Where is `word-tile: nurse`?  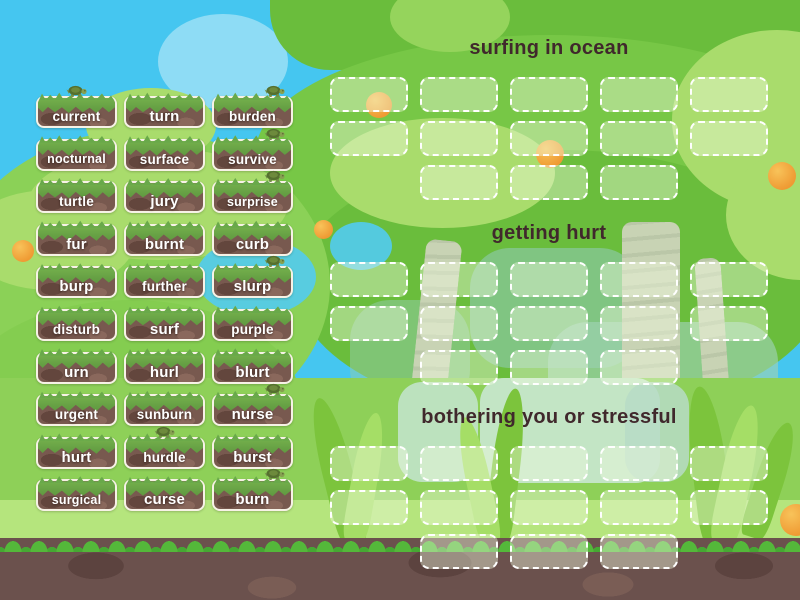
word-tile: nurse is located at coordinates (252, 405).